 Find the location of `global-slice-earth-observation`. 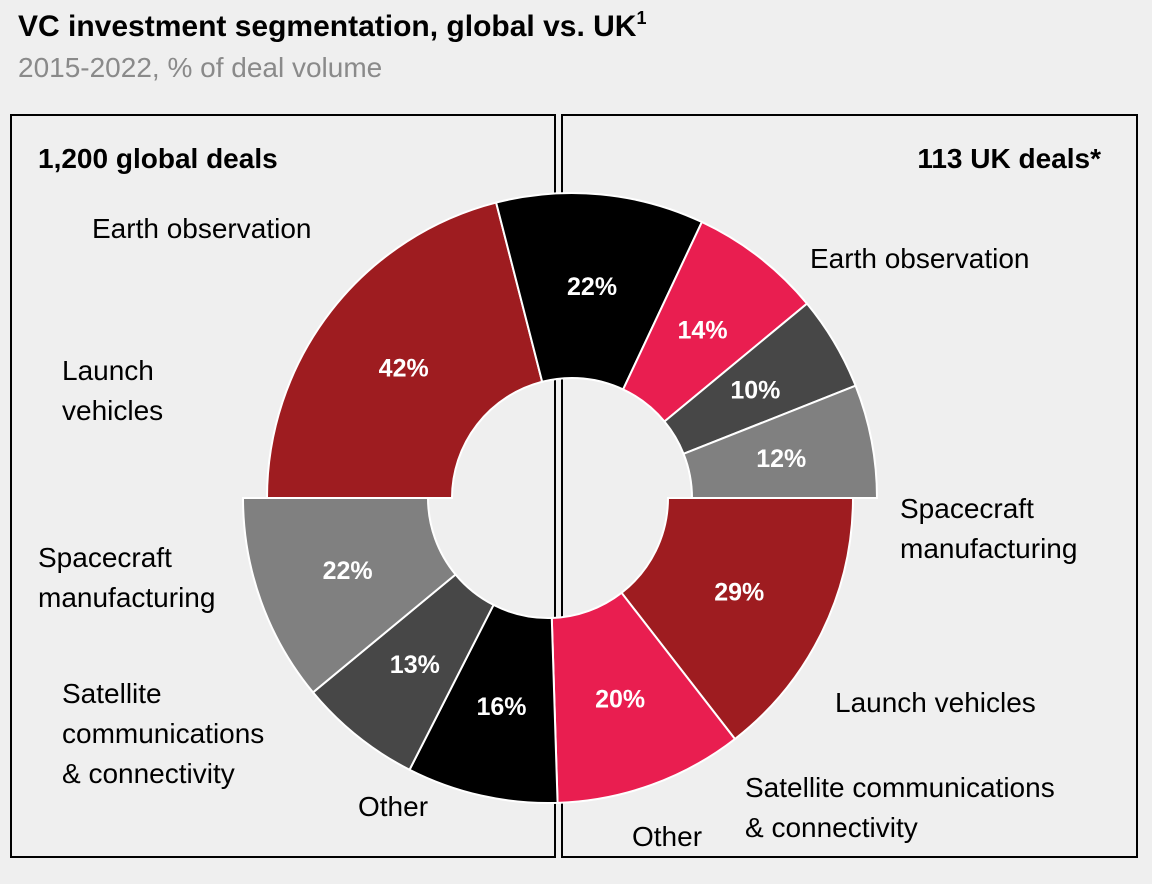

global-slice-earth-observation is located at coordinates (737, 619).